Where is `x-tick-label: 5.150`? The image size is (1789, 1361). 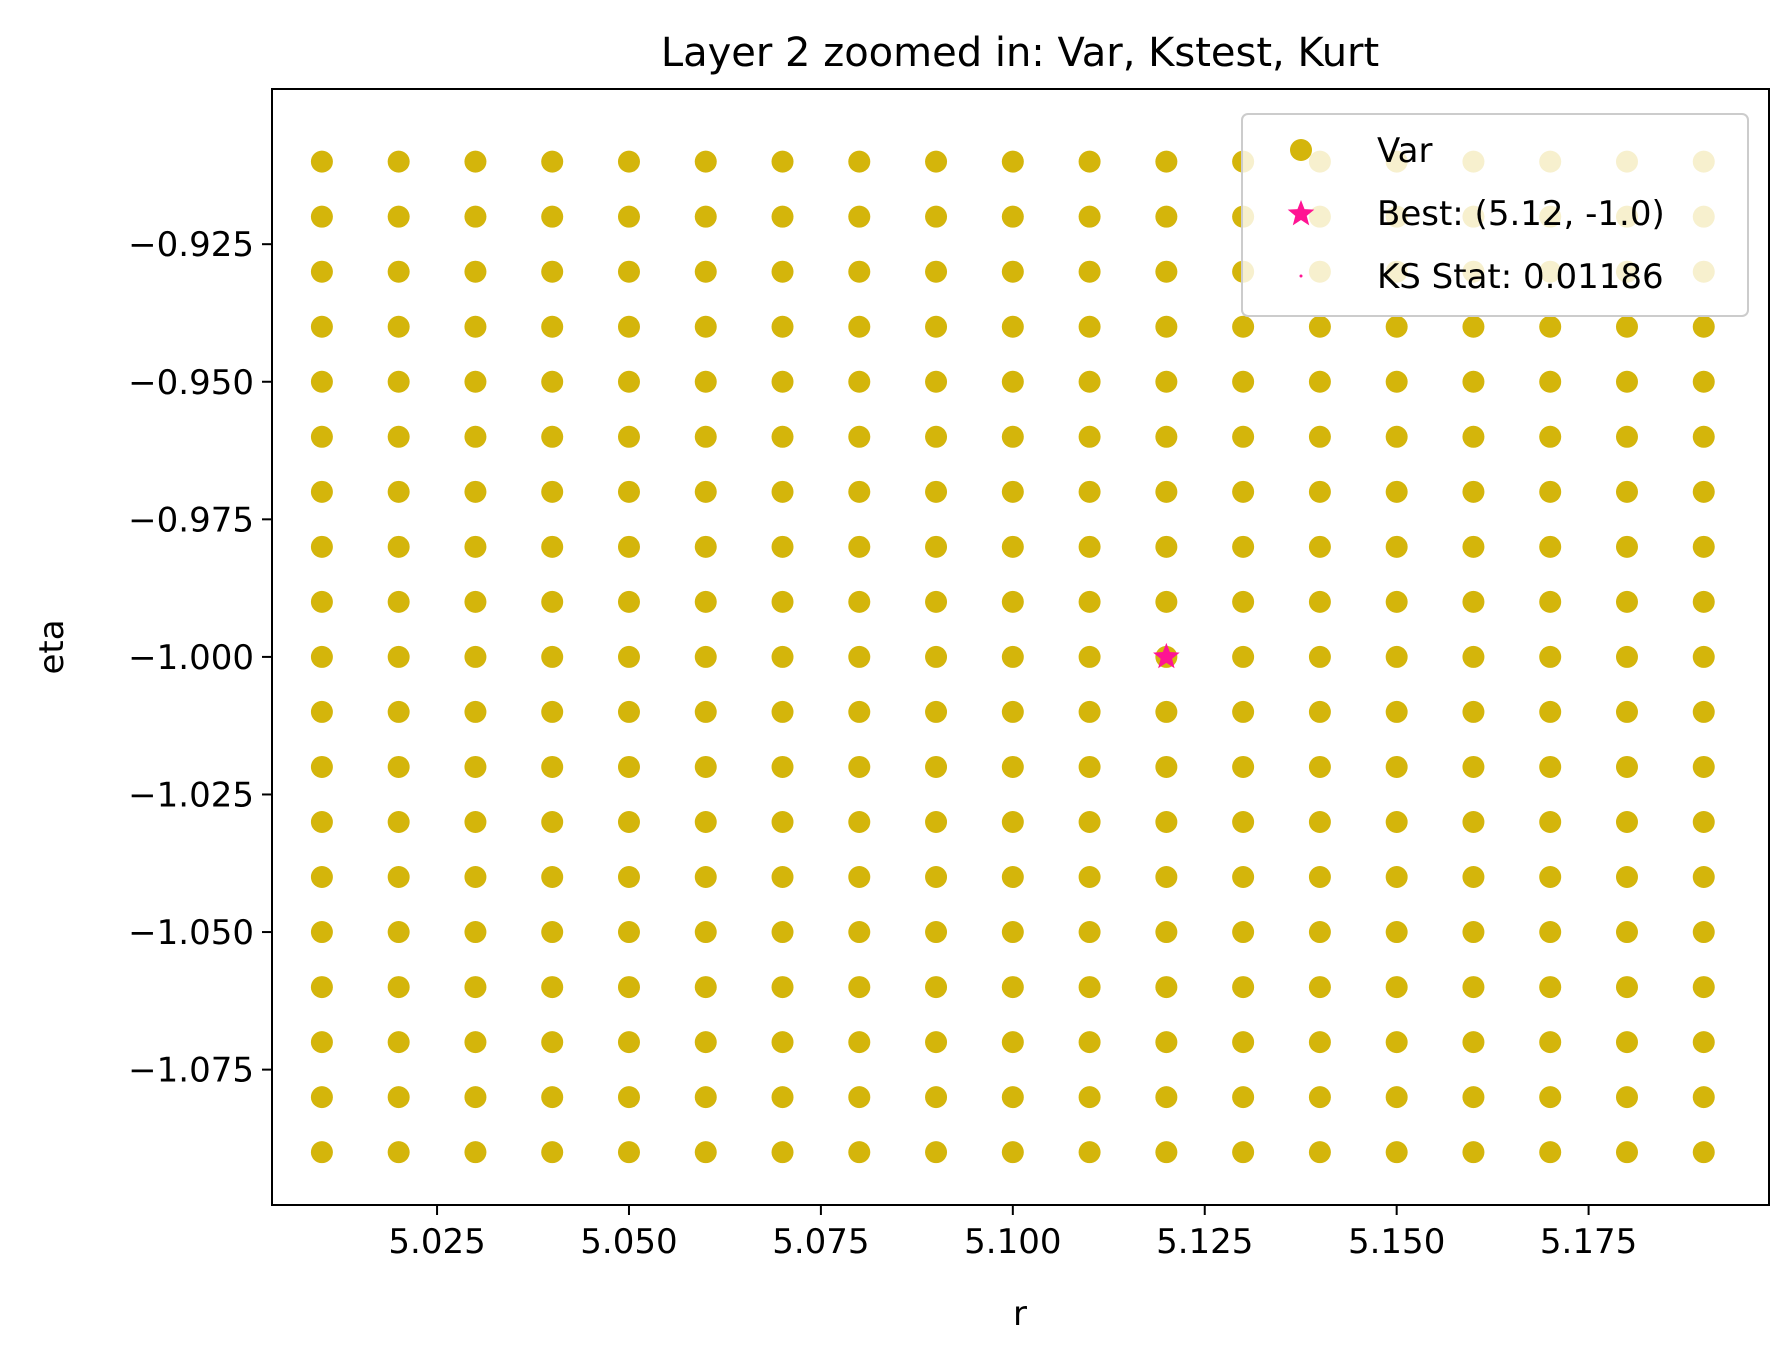
x-tick-label: 5.150 is located at coordinates (1396, 1242).